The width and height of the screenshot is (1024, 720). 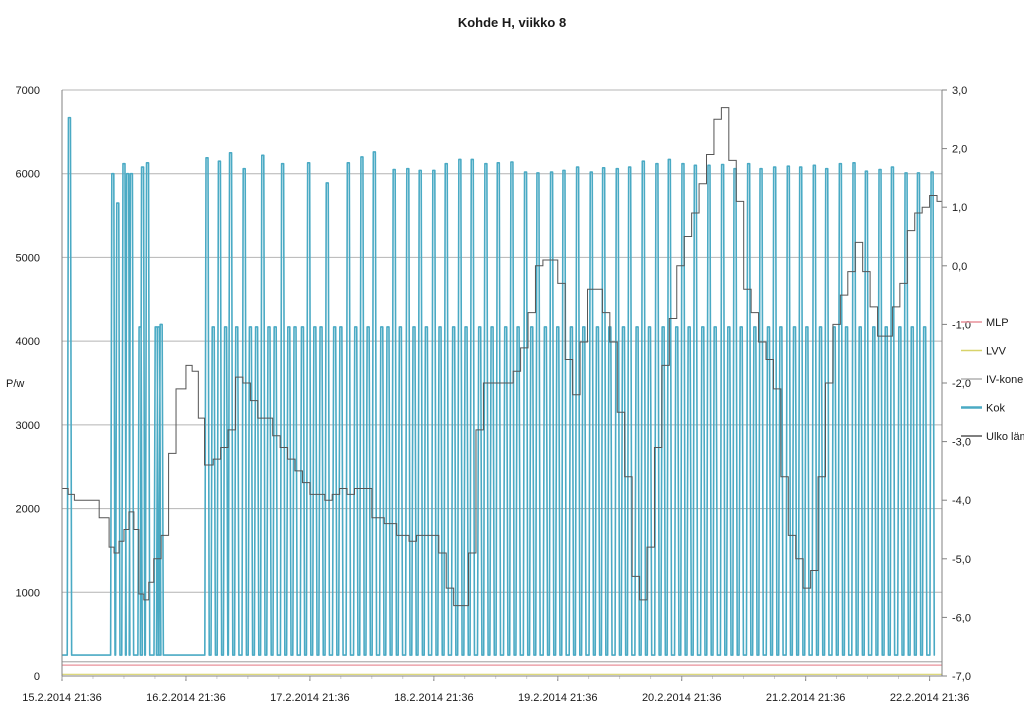 I want to click on x-tick-label: 21.2.2014 21:36, so click(x=806, y=698).